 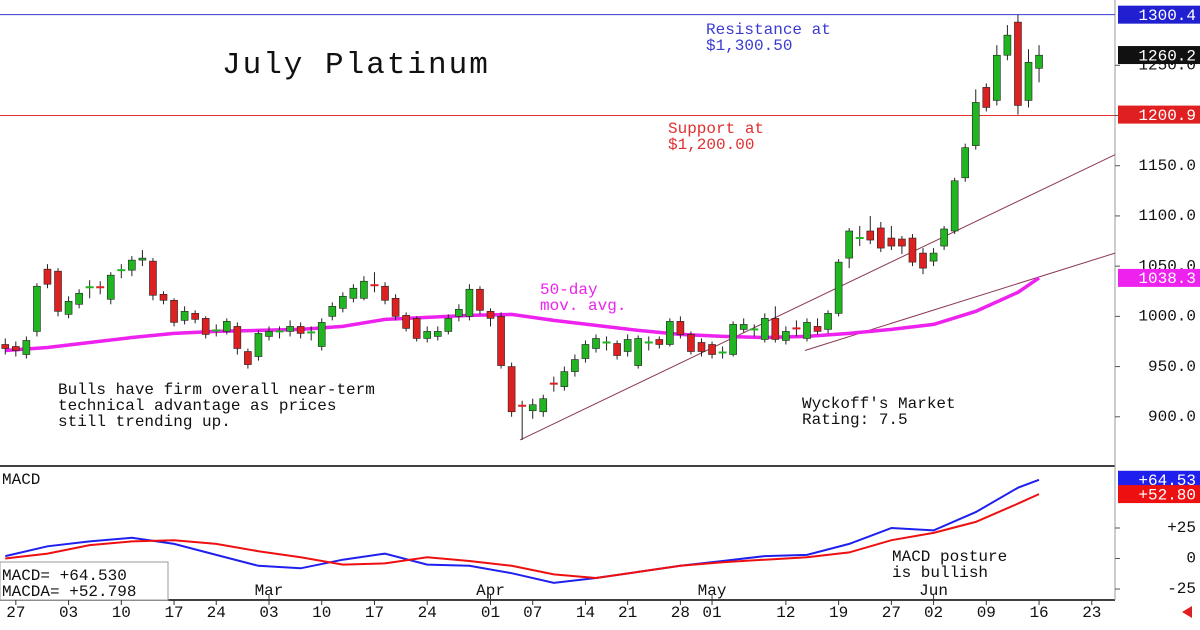 What do you see at coordinates (680, 613) in the screenshot?
I see `x-tick-label: 28` at bounding box center [680, 613].